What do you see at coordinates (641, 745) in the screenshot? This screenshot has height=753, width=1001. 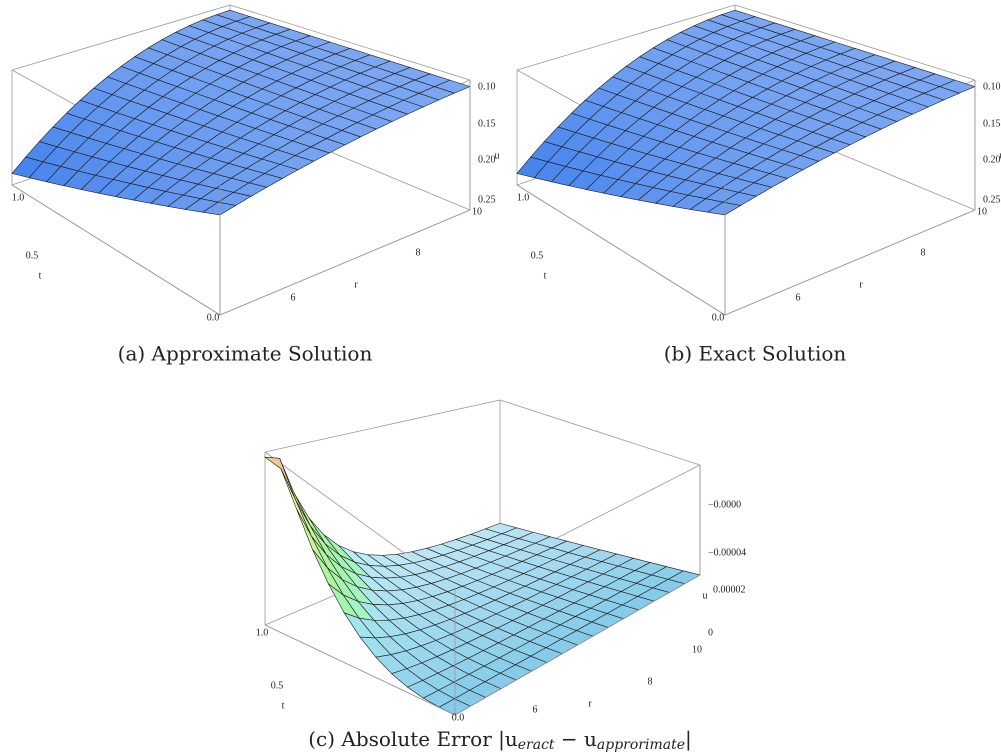 I see `caption-sub: approrimate` at bounding box center [641, 745].